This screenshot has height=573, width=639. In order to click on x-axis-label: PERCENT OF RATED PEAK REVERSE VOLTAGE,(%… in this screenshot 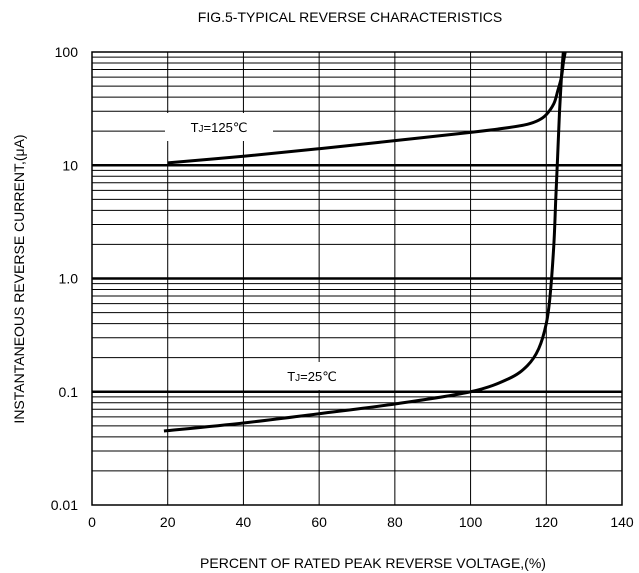, I will do `click(373, 563)`.